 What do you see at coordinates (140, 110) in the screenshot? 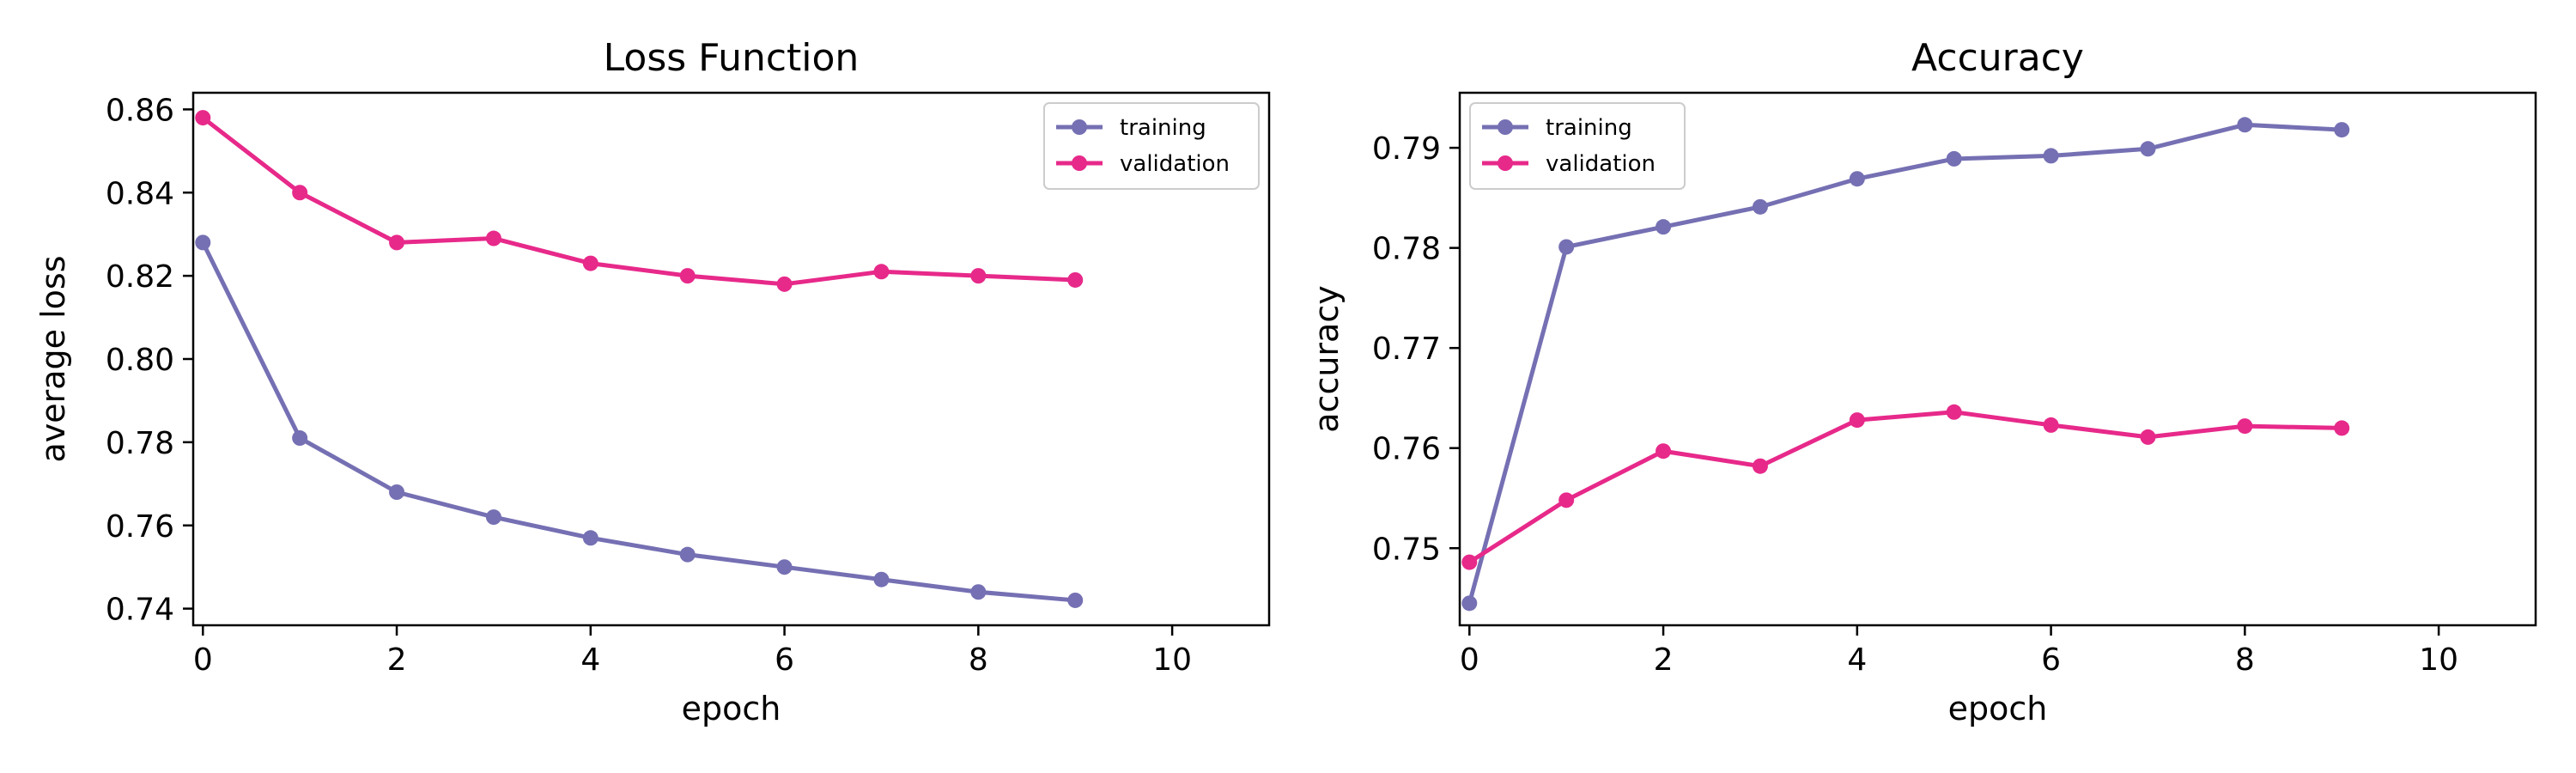
I see `y-tick-label: 0.86` at bounding box center [140, 110].